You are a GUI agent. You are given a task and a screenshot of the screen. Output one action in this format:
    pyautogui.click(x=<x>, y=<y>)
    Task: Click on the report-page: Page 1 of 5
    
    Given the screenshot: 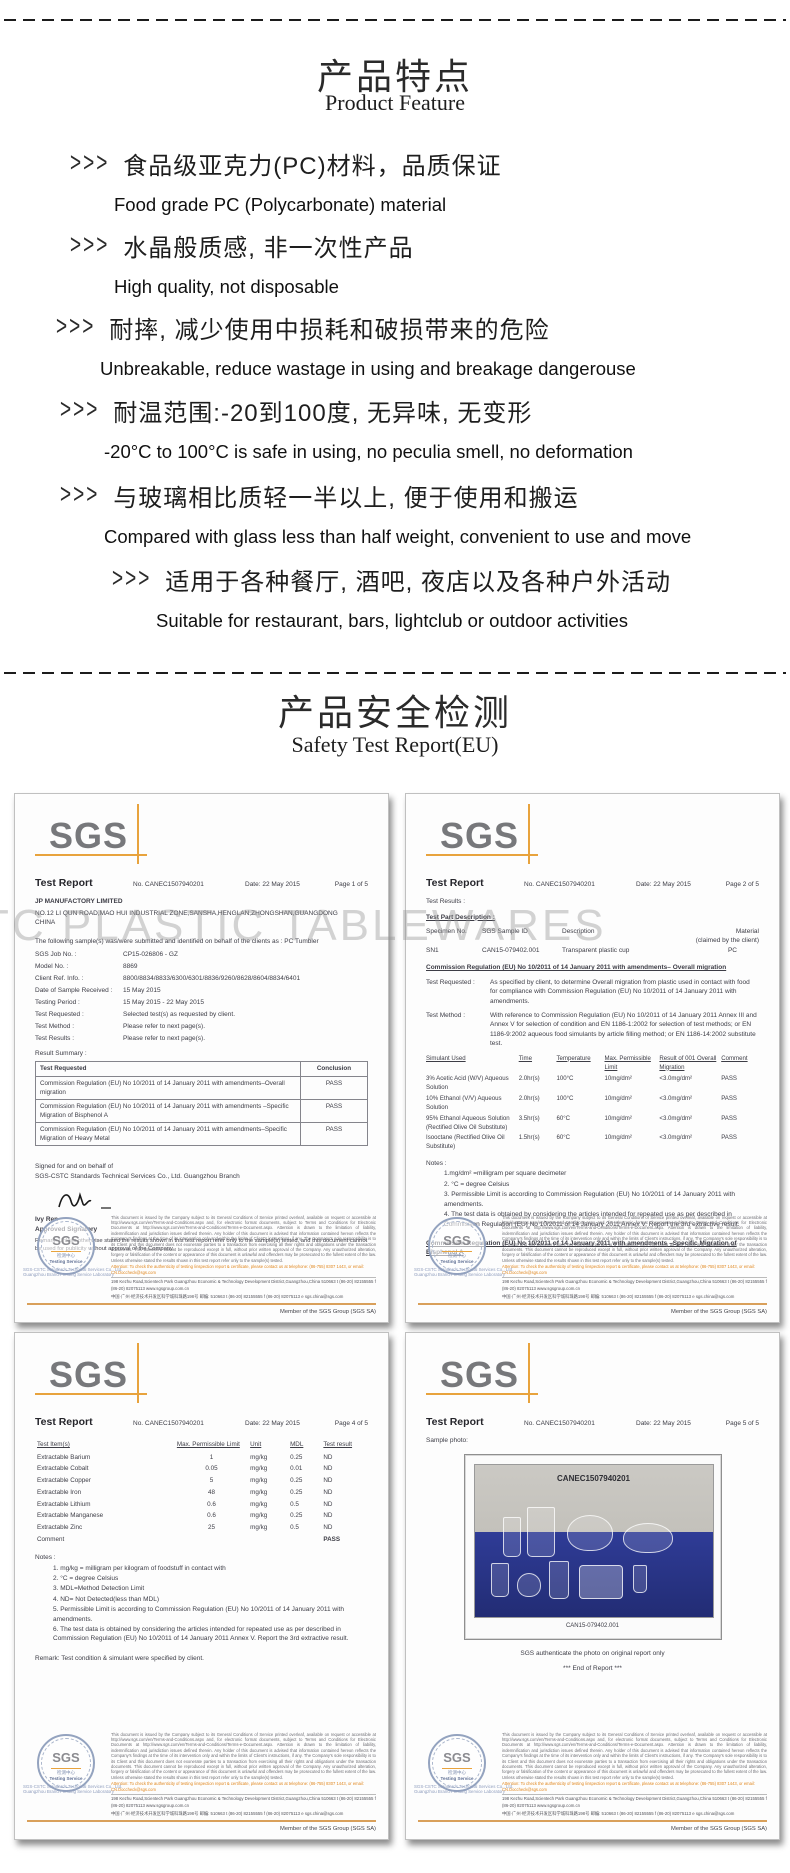 What is the action you would take?
    pyautogui.click(x=351, y=884)
    